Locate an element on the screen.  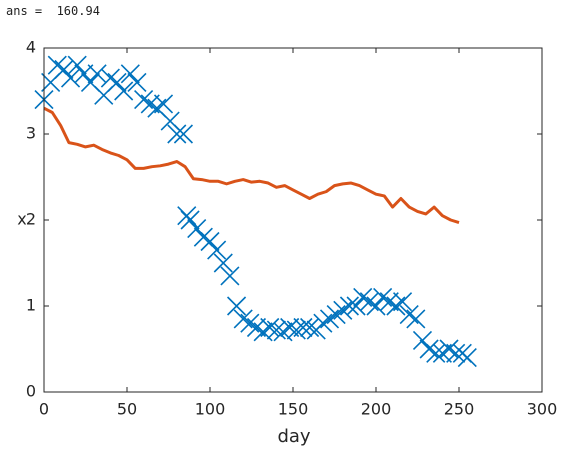
x-tick-label: 100 is located at coordinates (210, 409).